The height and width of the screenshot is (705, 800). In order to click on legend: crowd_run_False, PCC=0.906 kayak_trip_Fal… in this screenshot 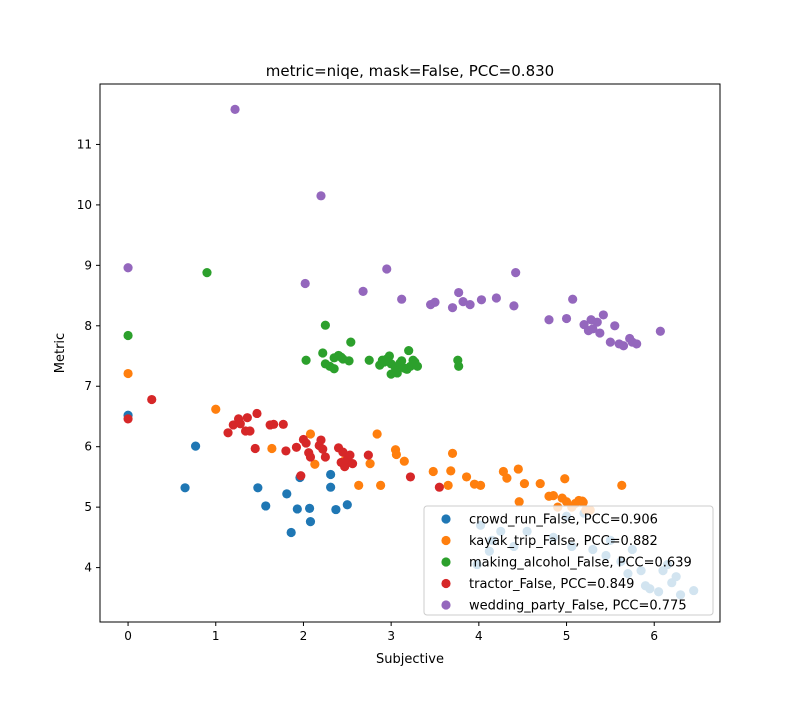, I will do `click(568, 560)`.